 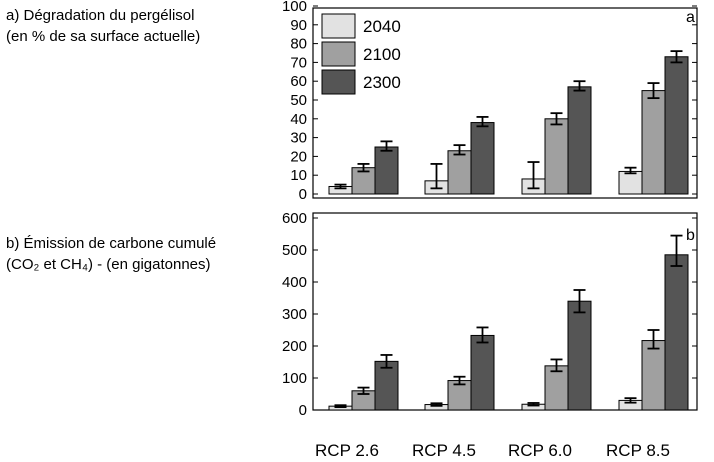 What do you see at coordinates (298, 175) in the screenshot?
I see `y-tick-label: 10` at bounding box center [298, 175].